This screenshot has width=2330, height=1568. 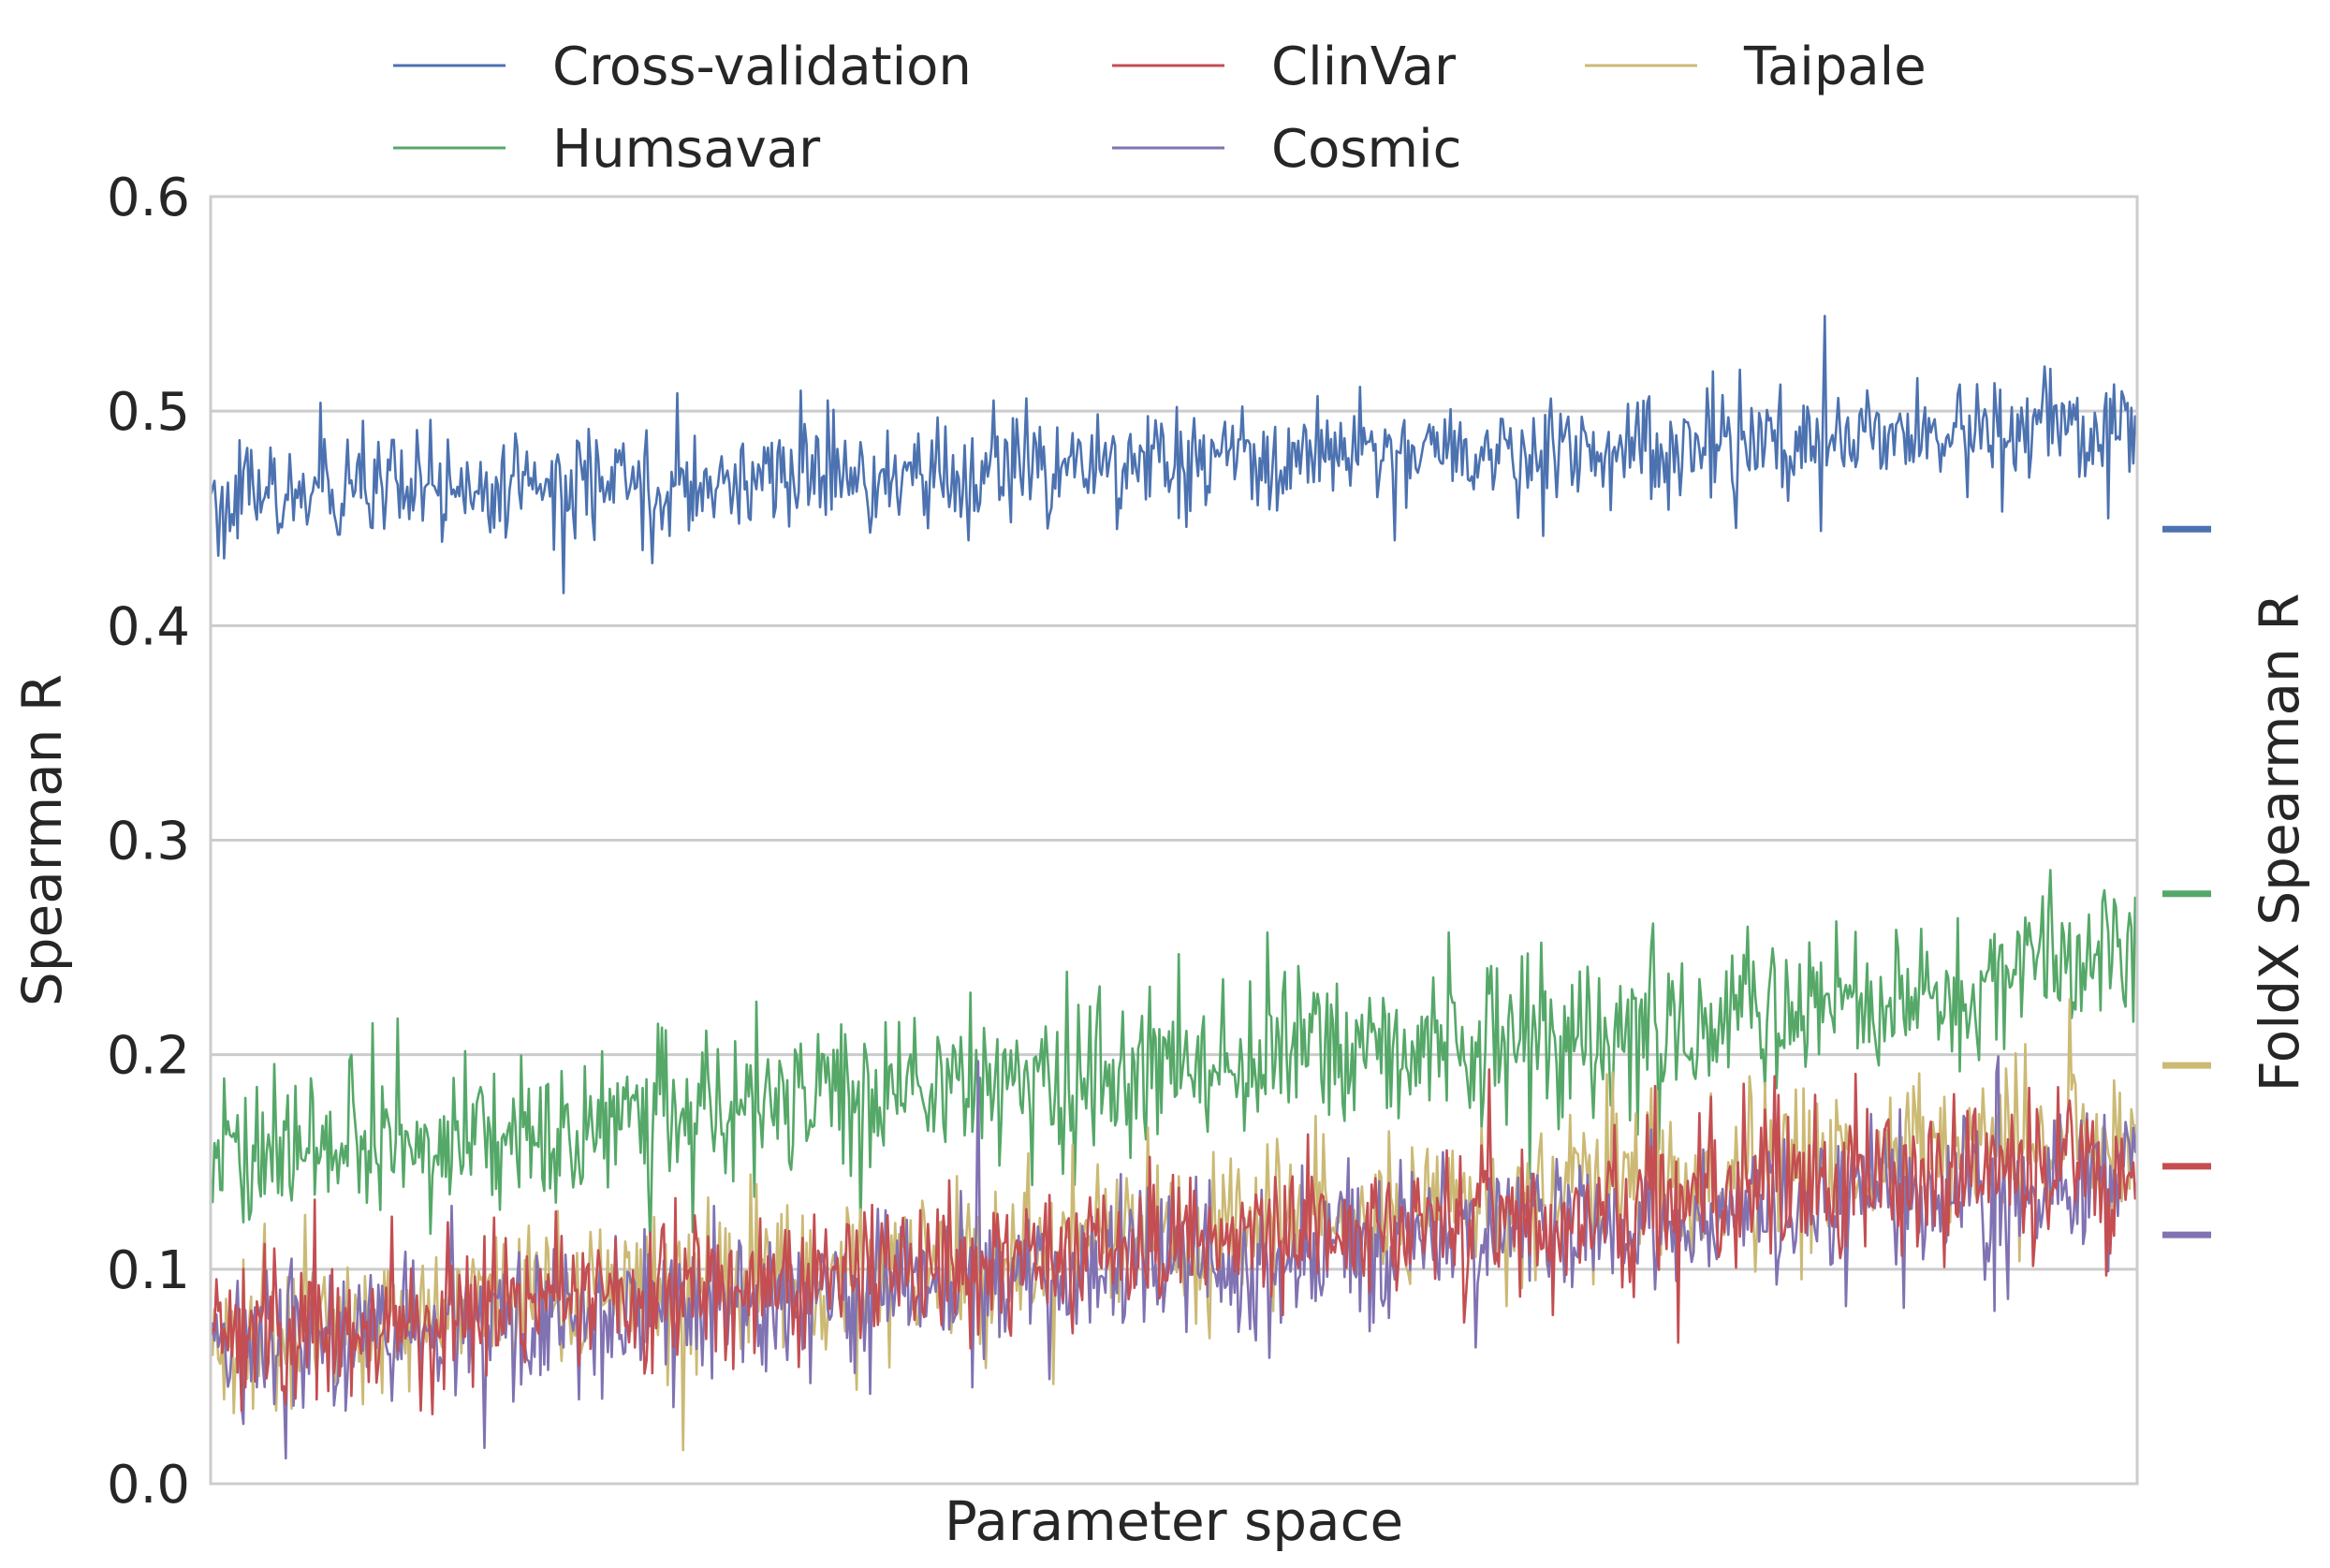 What do you see at coordinates (2279, 842) in the screenshot?
I see `right-axis-label: FoldX Spearman R` at bounding box center [2279, 842].